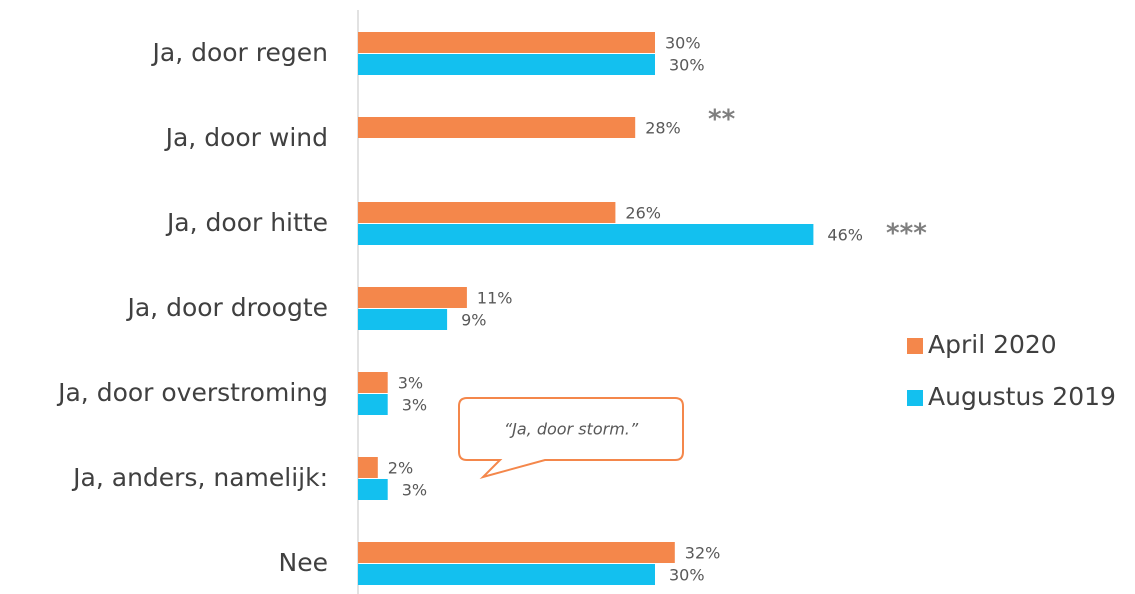 Image resolution: width=1135 pixels, height=594 pixels. I want to click on legend-label: April 2020, so click(992, 344).